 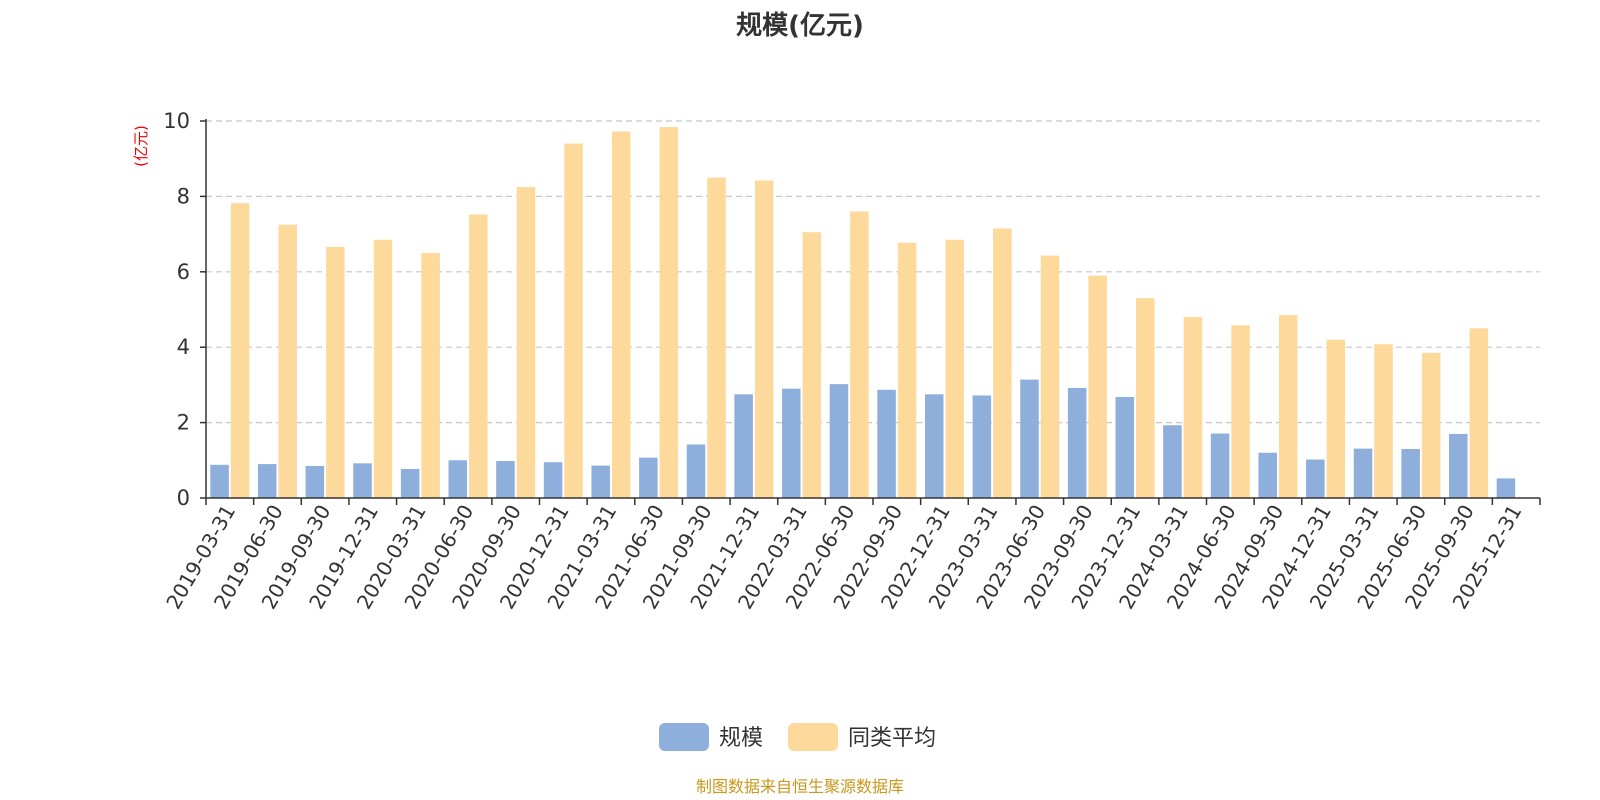 I want to click on y-axis-unit-label: (亿元), so click(x=141, y=146).